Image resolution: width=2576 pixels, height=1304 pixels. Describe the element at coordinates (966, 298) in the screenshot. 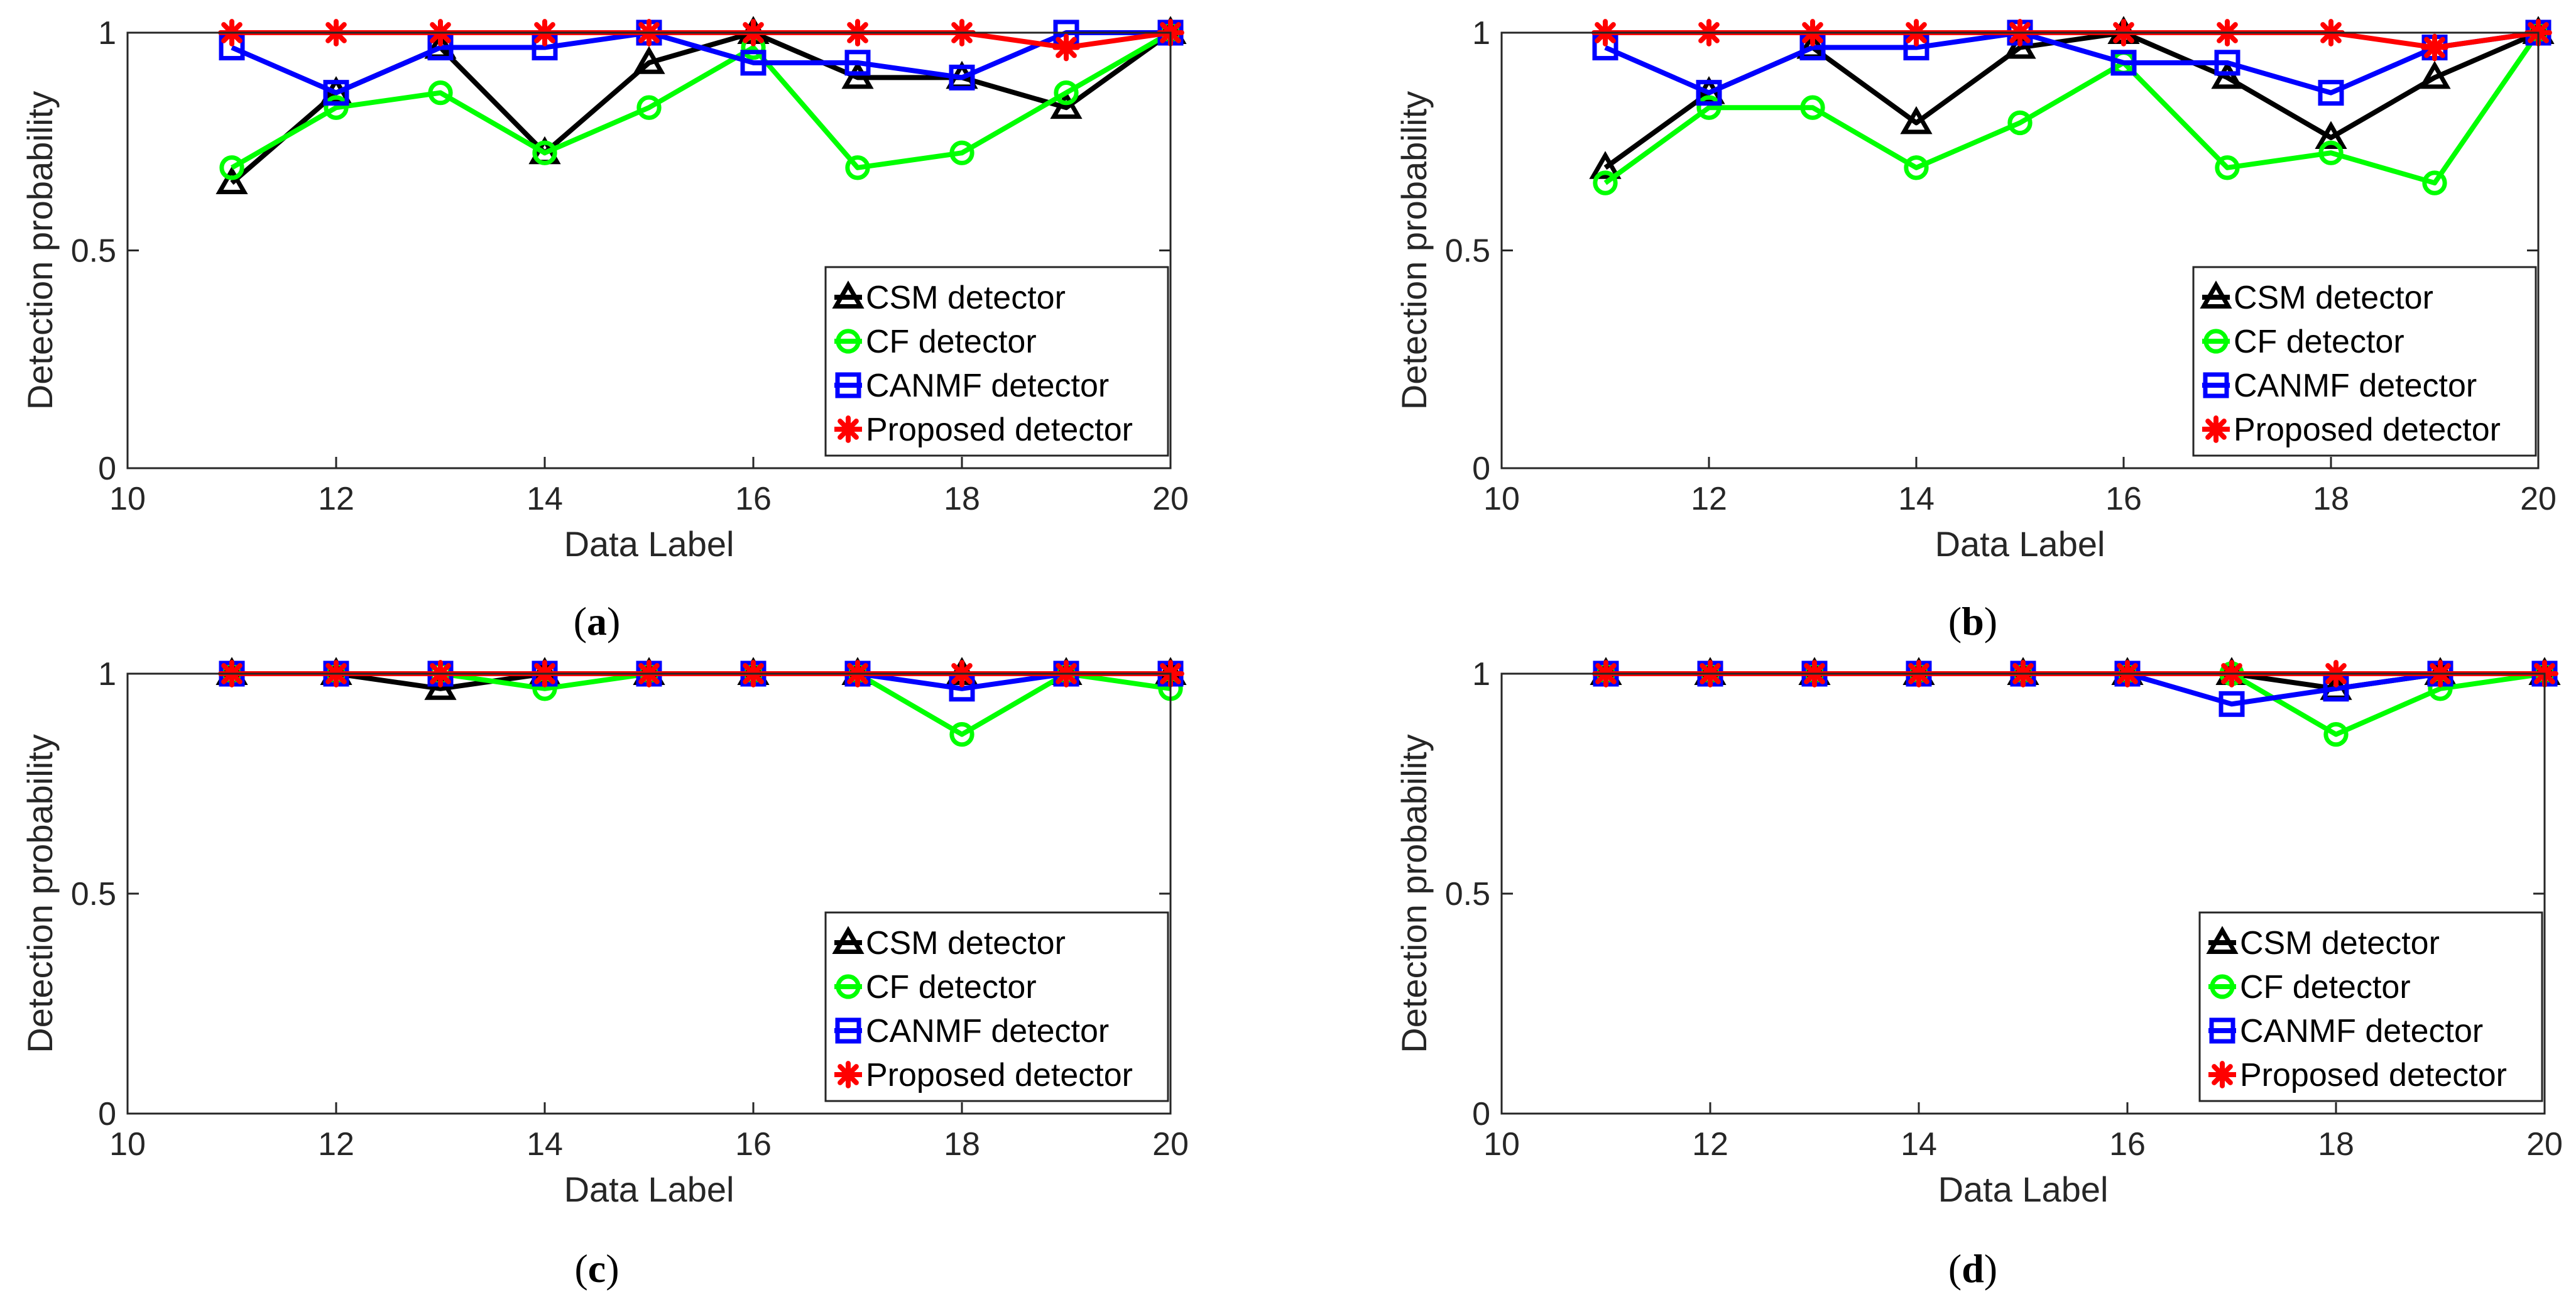

I see `legend-label: CSM detector` at that location.